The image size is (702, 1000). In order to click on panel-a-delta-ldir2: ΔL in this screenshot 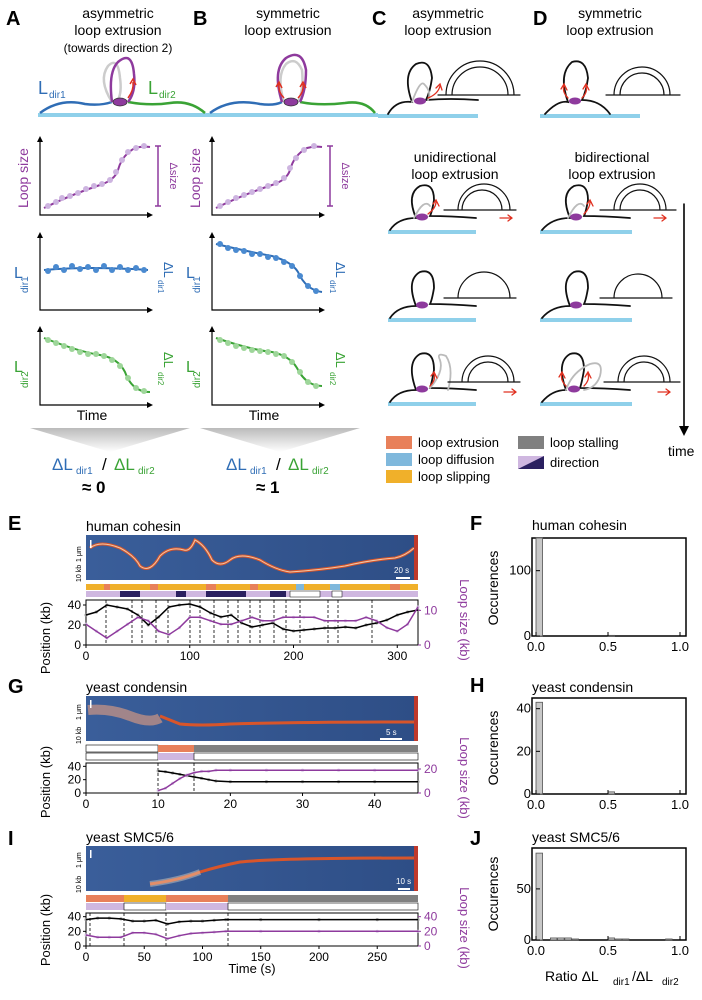, I will do `click(168, 360)`.